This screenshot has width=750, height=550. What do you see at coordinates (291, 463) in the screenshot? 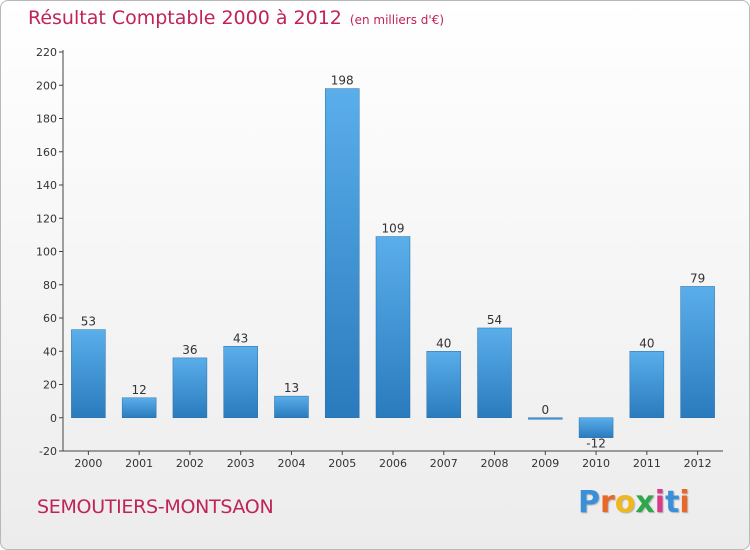
I see `x-tick-label: 2004` at bounding box center [291, 463].